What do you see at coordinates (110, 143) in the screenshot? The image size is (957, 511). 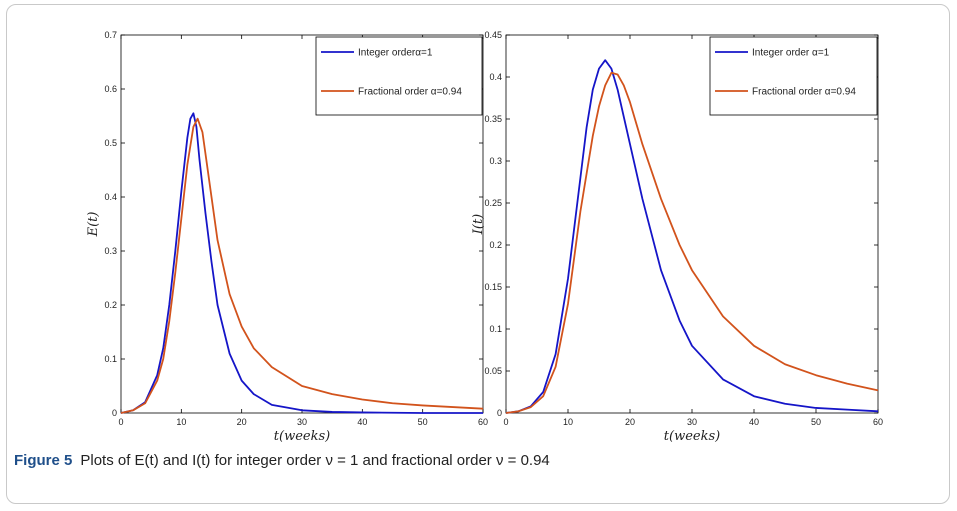 I see `y-tick-label: 0.5` at bounding box center [110, 143].